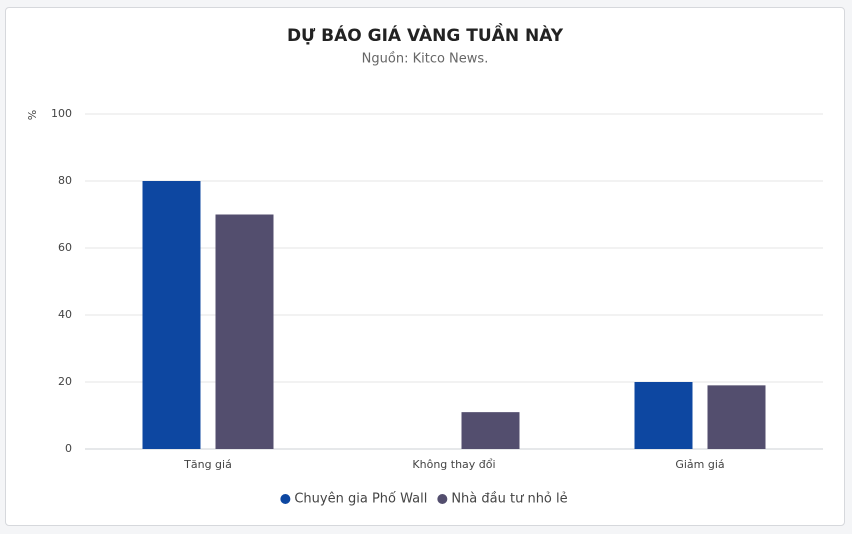 The image size is (852, 534). What do you see at coordinates (425, 34) in the screenshot?
I see `chart-title: DỰ BÁO GIÁ VÀNG TUẦN NÀY` at bounding box center [425, 34].